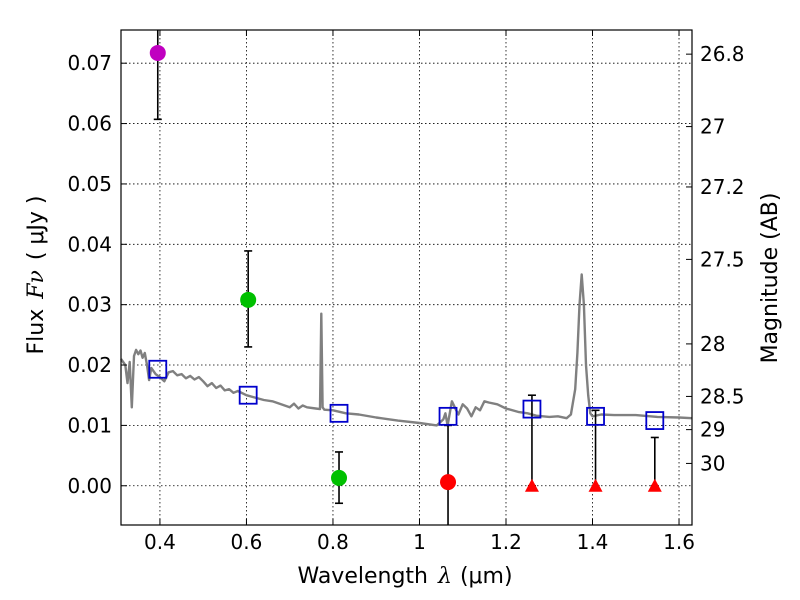 Image resolution: width=800 pixels, height=600 pixels. Describe the element at coordinates (712, 127) in the screenshot. I see `mag-tick-label: 27` at that location.